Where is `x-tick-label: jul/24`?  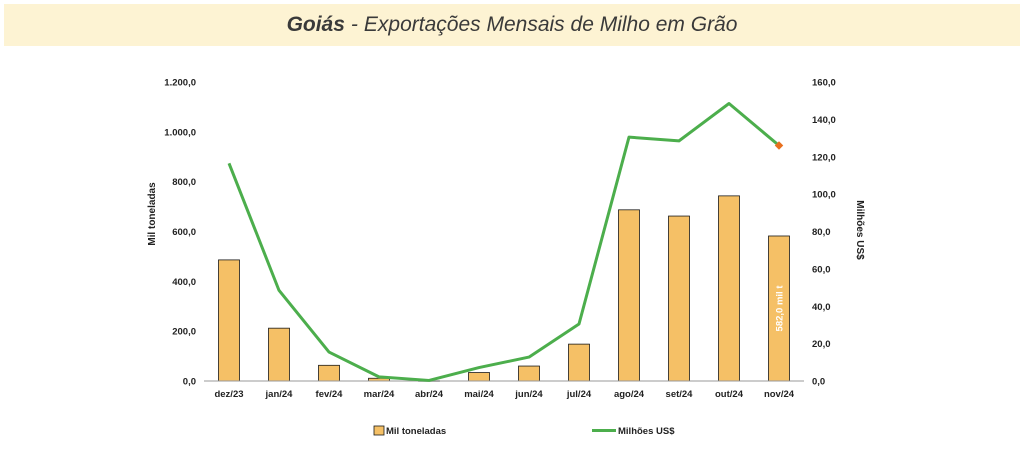 x-tick-label: jul/24 is located at coordinates (579, 394).